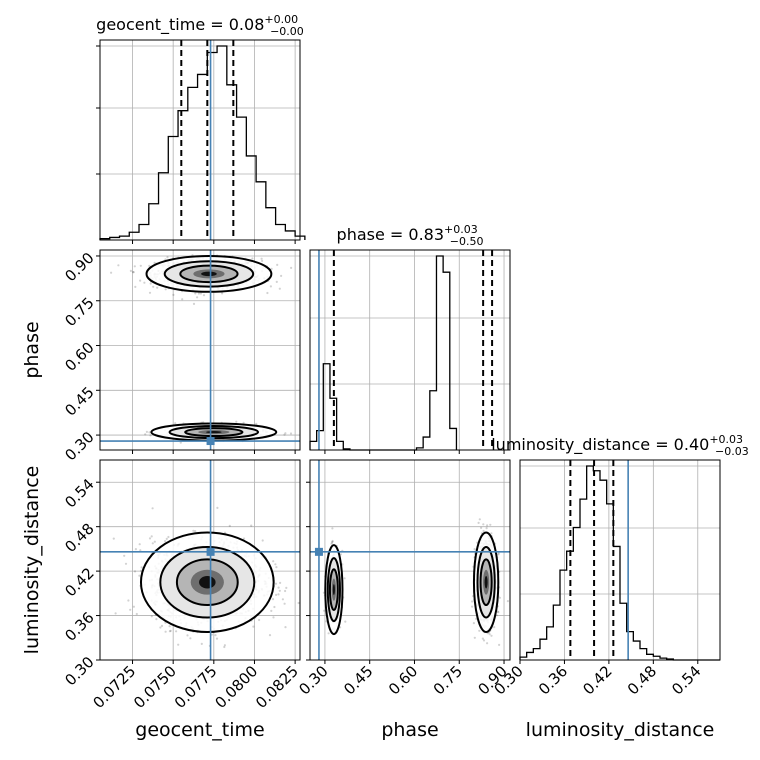 The width and height of the screenshot is (760, 760). What do you see at coordinates (390, 234) in the screenshot?
I see `title-main: phase = 0.83` at bounding box center [390, 234].